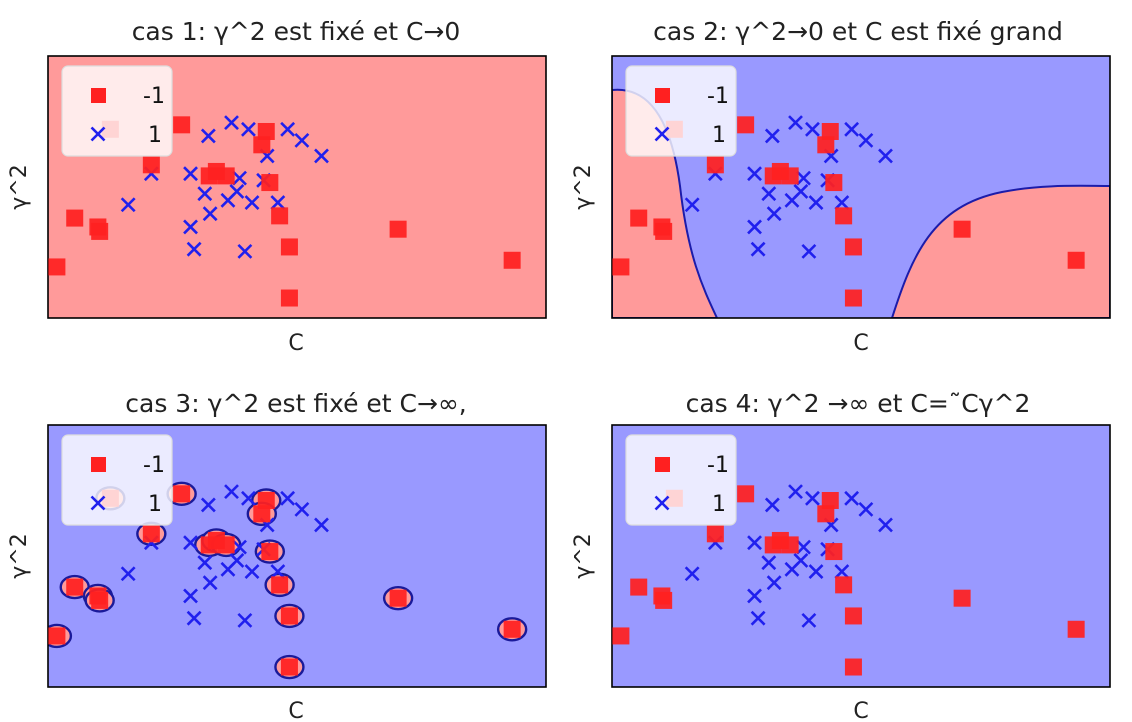 Image resolution: width=1132 pixels, height=722 pixels. What do you see at coordinates (295, 403) in the screenshot?
I see `subplot-title: cas 3: γ^2 est fixé et C→∞,` at bounding box center [295, 403].